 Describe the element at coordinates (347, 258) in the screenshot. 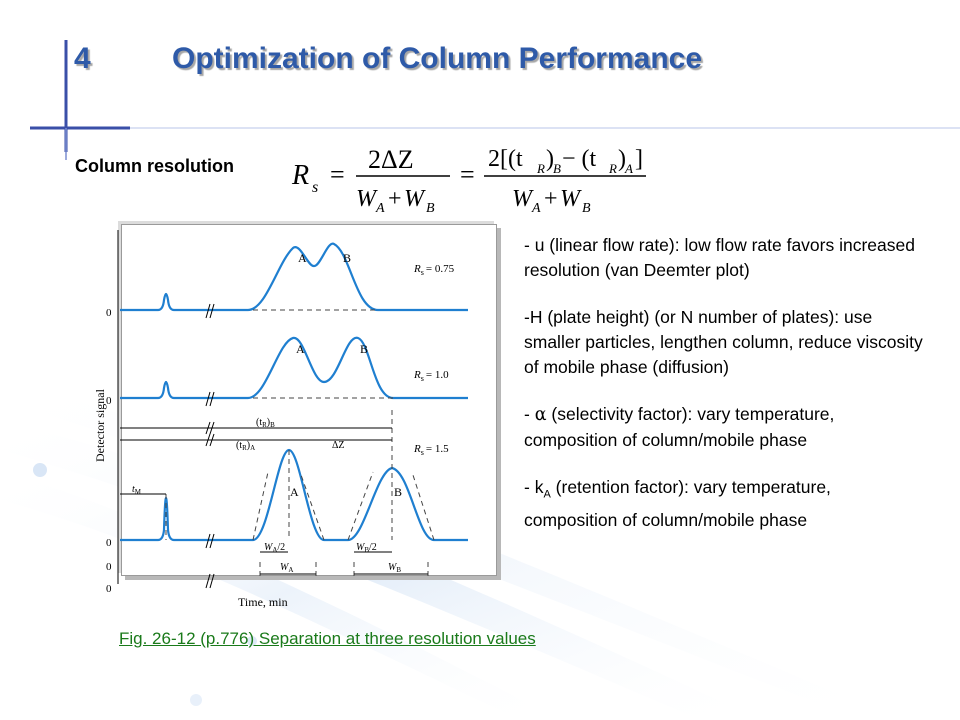

I see `peak-b-label-1: B` at that location.